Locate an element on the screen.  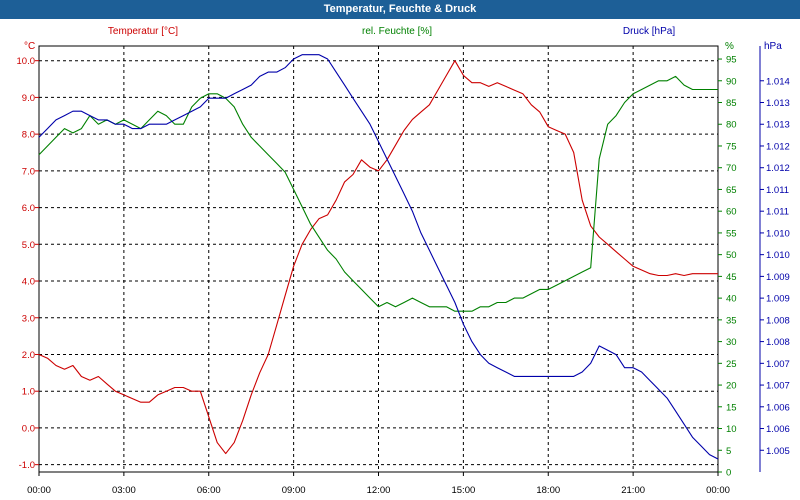
chart-title: Temperatur, Feuchte & Druck is located at coordinates (400, 9).